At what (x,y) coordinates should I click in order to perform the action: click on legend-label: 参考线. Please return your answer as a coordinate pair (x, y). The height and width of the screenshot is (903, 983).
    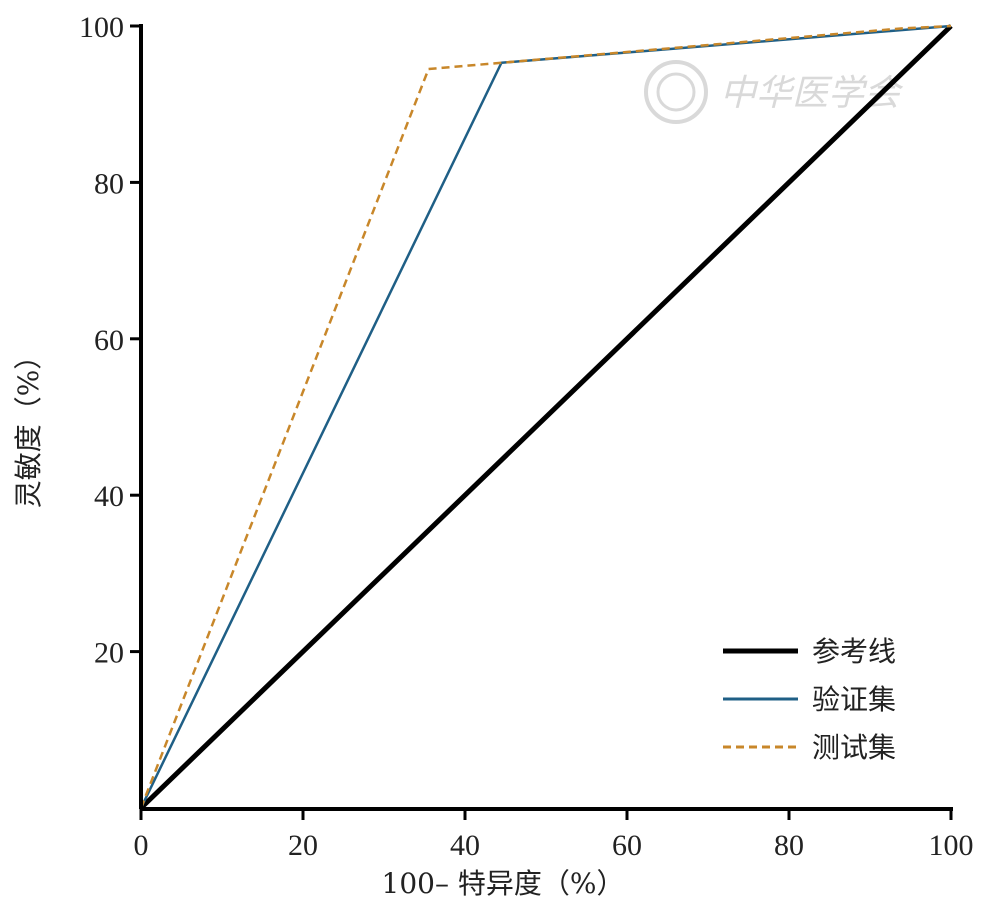
    Looking at the image, I should click on (854, 651).